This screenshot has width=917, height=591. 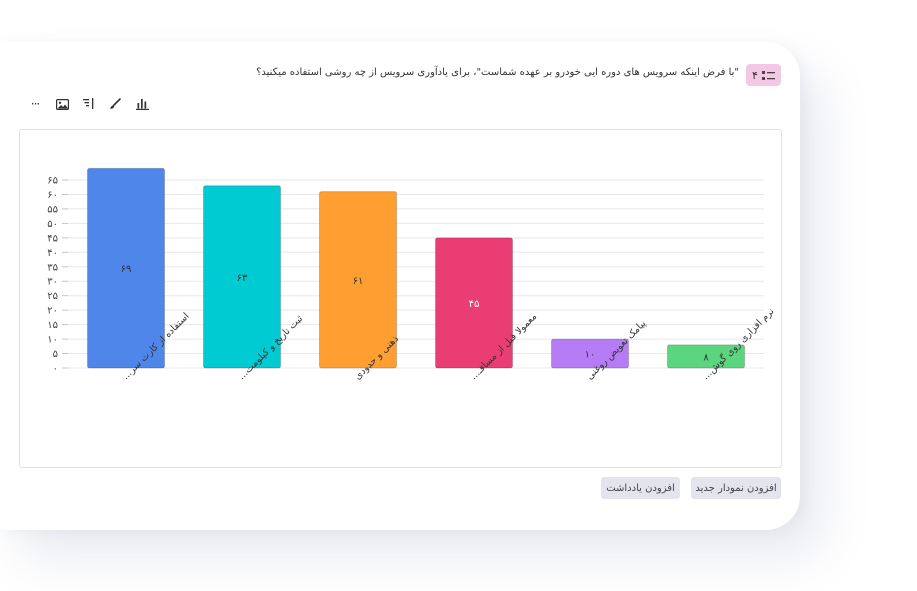 I want to click on bar-group: ۸, so click(x=706, y=356).